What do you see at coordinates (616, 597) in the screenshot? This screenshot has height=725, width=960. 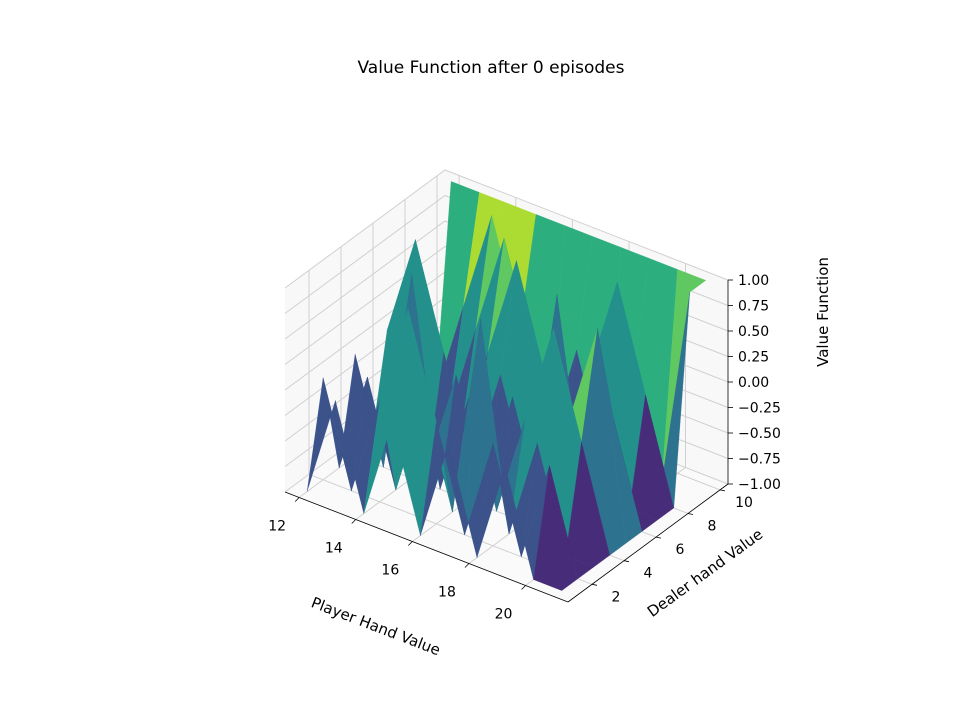 I see `y-tick-label: 2` at bounding box center [616, 597].